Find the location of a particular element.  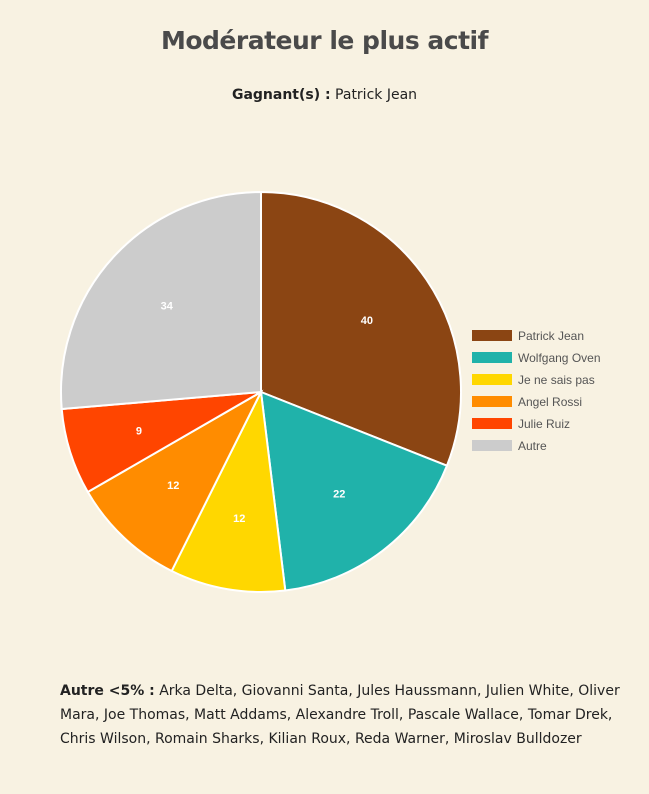

winner-label: Gagnant(s) : is located at coordinates (281, 95).